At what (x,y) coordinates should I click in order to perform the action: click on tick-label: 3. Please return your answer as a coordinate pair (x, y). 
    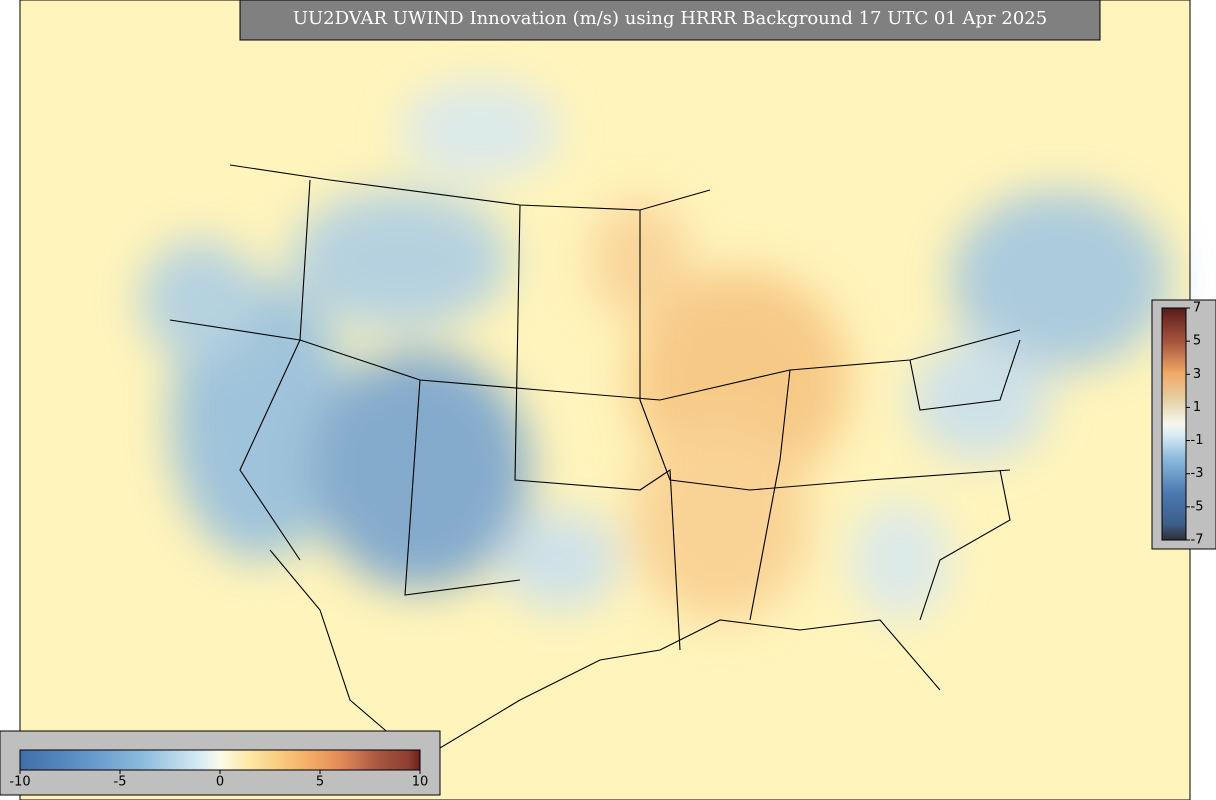
    Looking at the image, I should click on (1197, 374).